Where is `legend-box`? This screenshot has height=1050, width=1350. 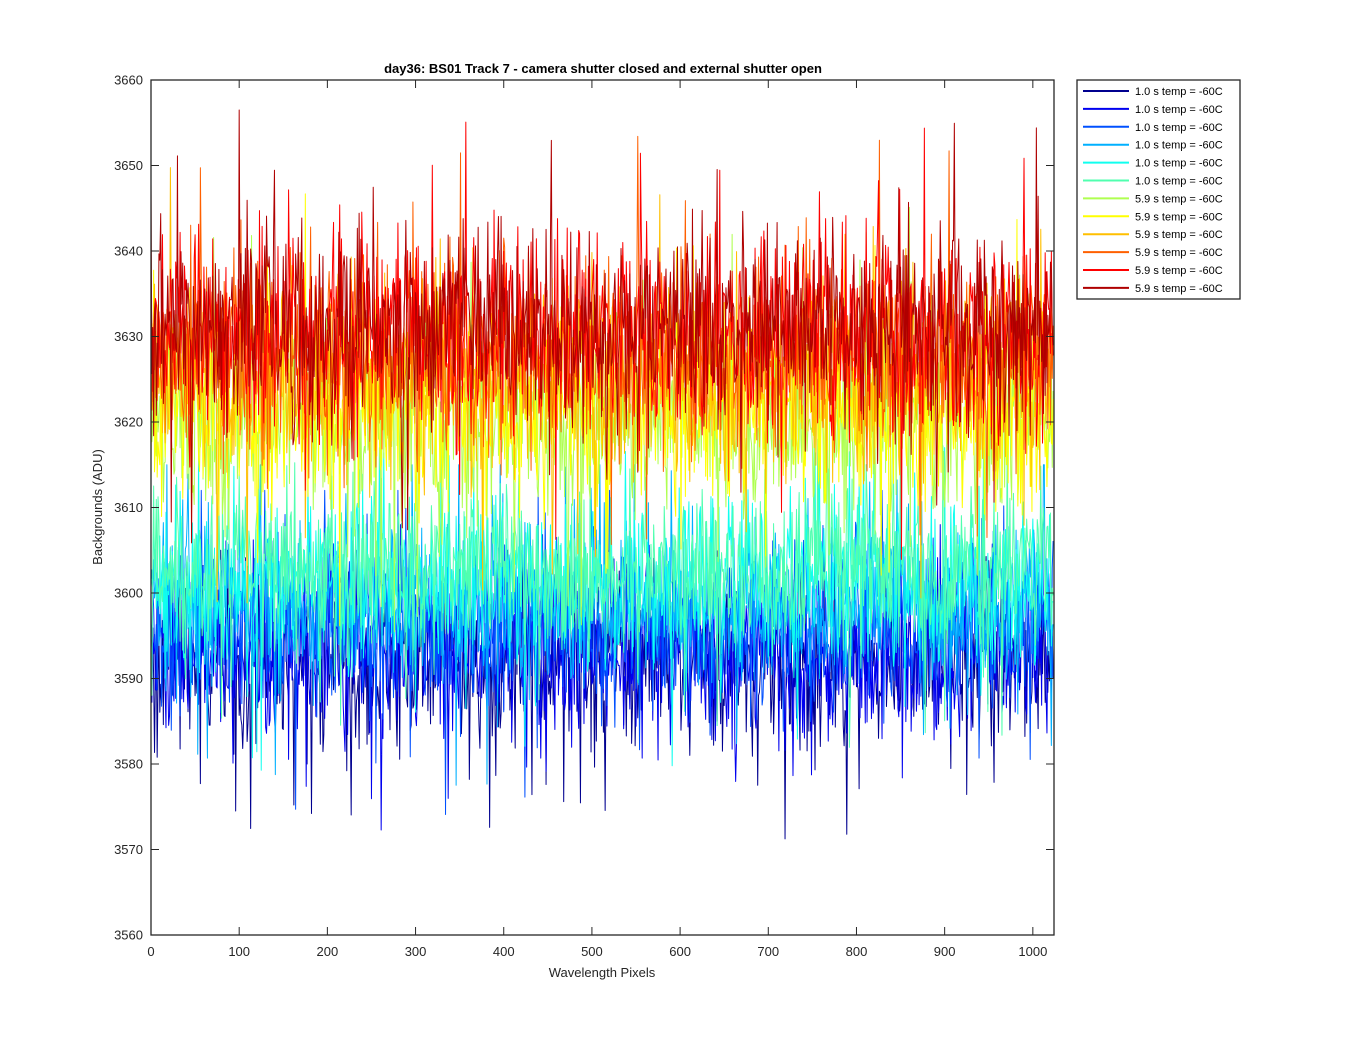
legend-box is located at coordinates (1158, 189).